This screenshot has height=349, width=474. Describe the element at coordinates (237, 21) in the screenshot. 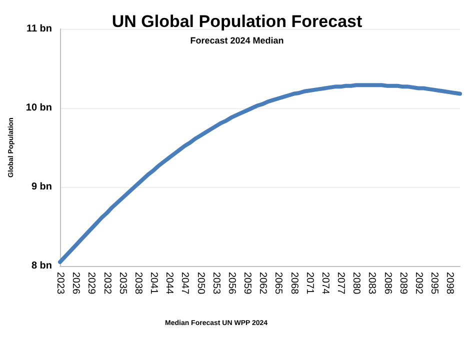

I see `chart-title: UN Global Population Forecast` at that location.